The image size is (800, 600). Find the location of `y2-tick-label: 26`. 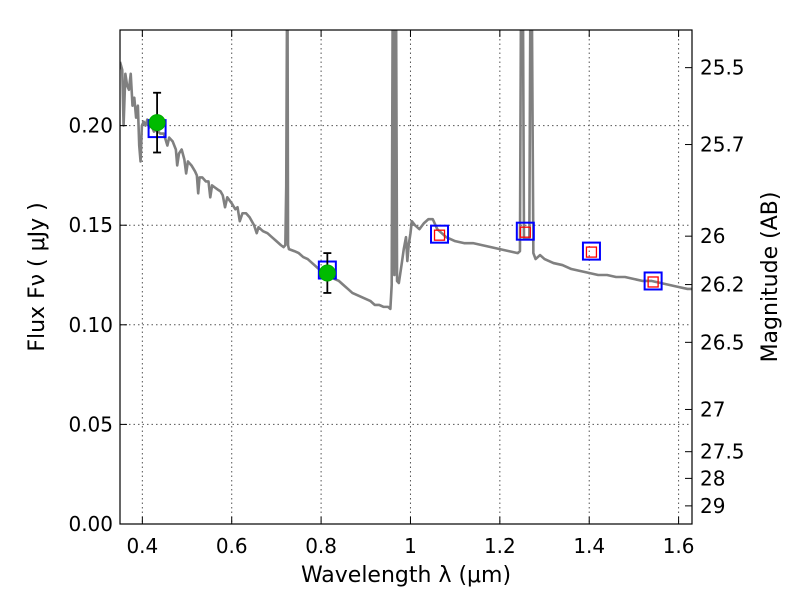

y2-tick-label: 26 is located at coordinates (712, 236).